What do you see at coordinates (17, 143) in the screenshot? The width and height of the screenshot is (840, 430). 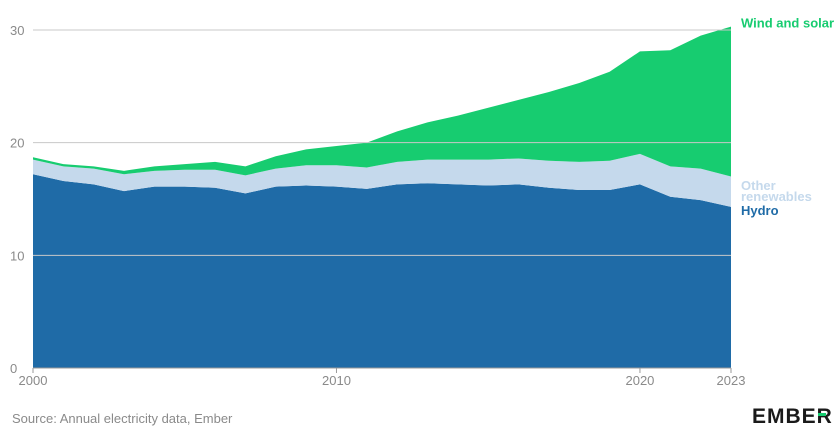 I see `y-tick-label: 20` at bounding box center [17, 143].